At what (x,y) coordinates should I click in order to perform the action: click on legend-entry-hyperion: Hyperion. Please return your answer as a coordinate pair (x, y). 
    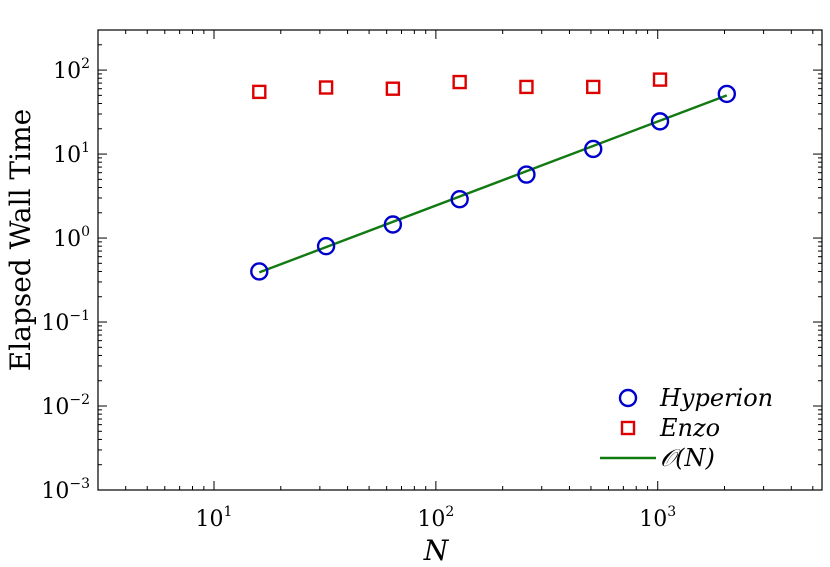
    Looking at the image, I should click on (695, 398).